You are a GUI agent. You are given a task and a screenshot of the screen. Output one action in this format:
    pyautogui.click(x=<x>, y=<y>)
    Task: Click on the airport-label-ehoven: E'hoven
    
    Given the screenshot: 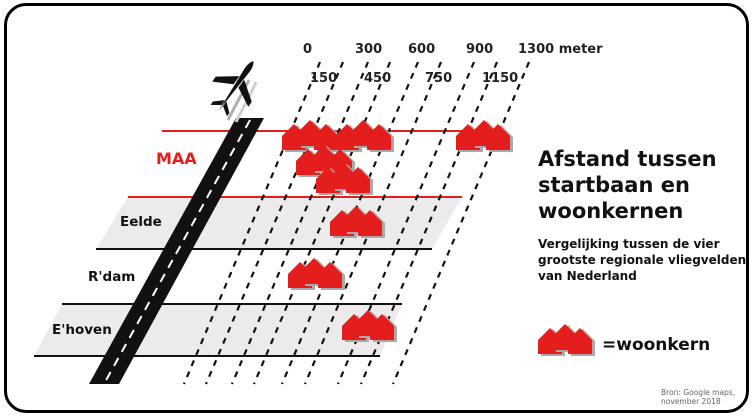 What is the action you would take?
    pyautogui.click(x=82, y=330)
    